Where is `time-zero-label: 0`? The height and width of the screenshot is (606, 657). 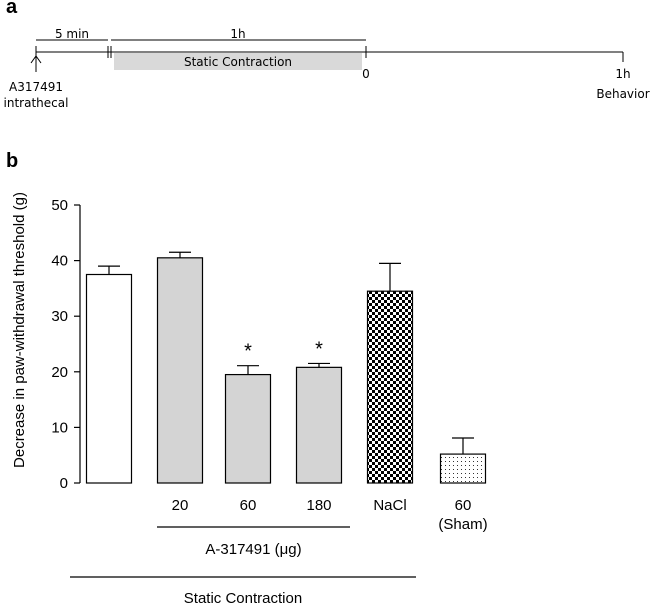
time-zero-label: 0 is located at coordinates (366, 74).